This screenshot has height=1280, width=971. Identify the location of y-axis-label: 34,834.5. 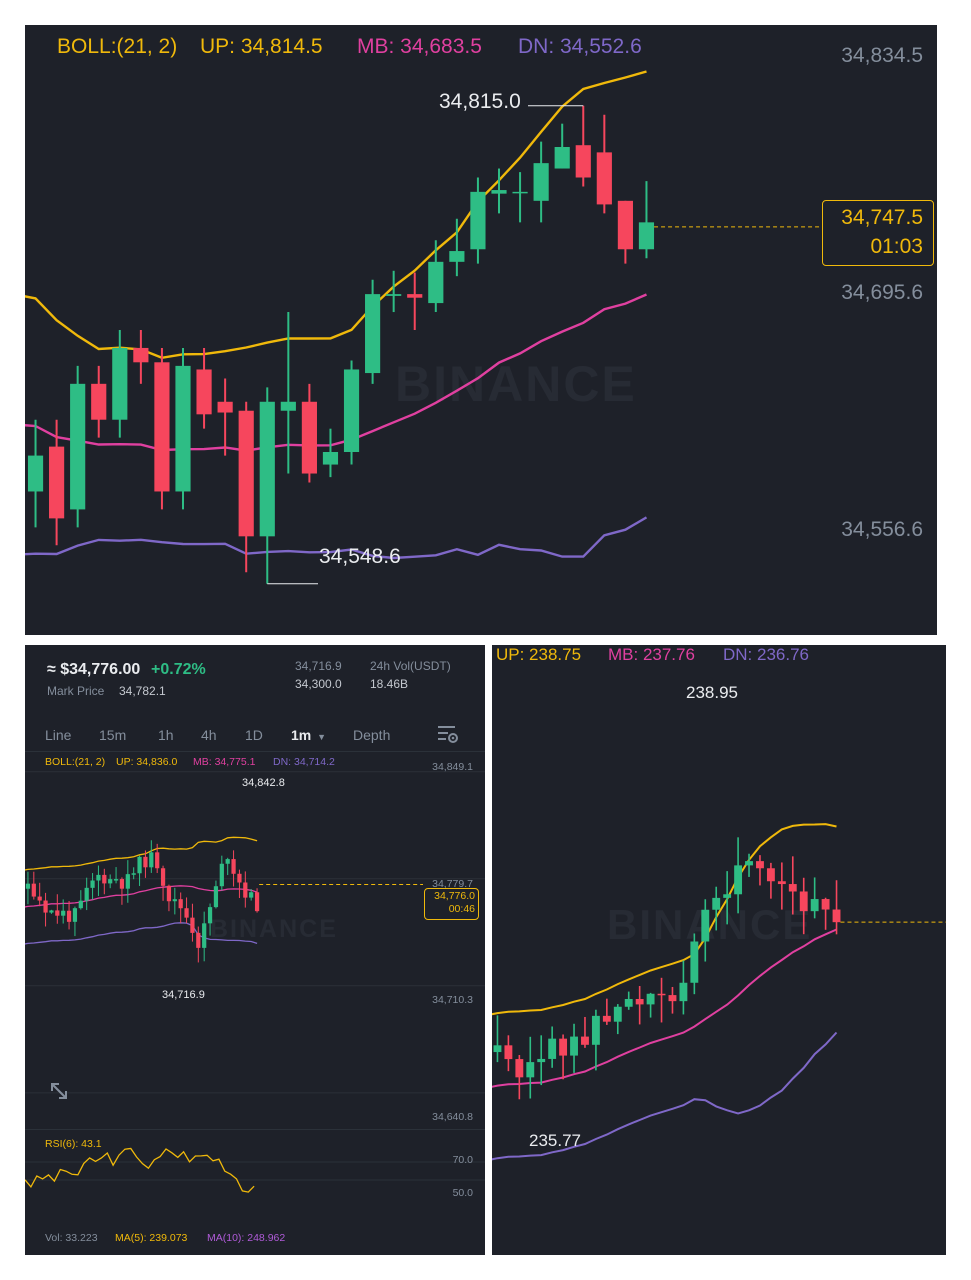
(882, 55).